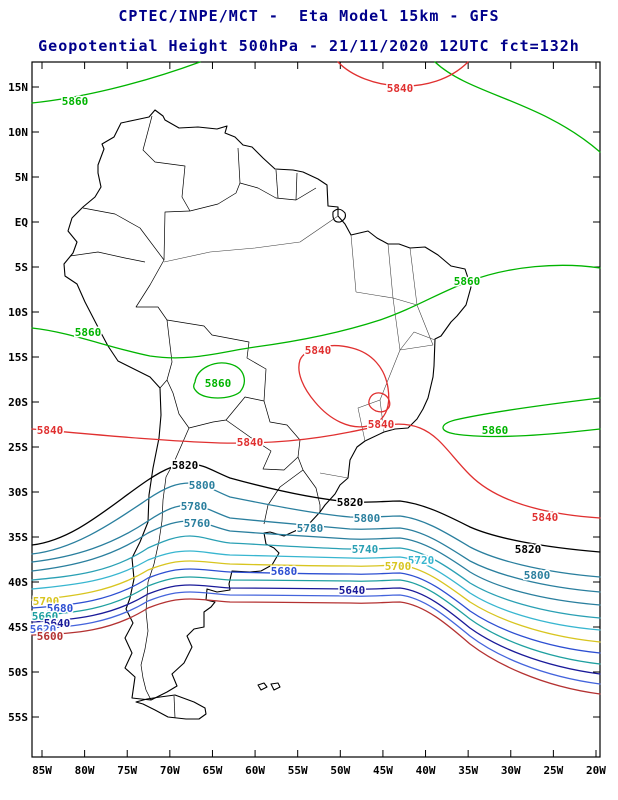  What do you see at coordinates (383, 770) in the screenshot?
I see `lon-label-45W: 45W` at bounding box center [383, 770].